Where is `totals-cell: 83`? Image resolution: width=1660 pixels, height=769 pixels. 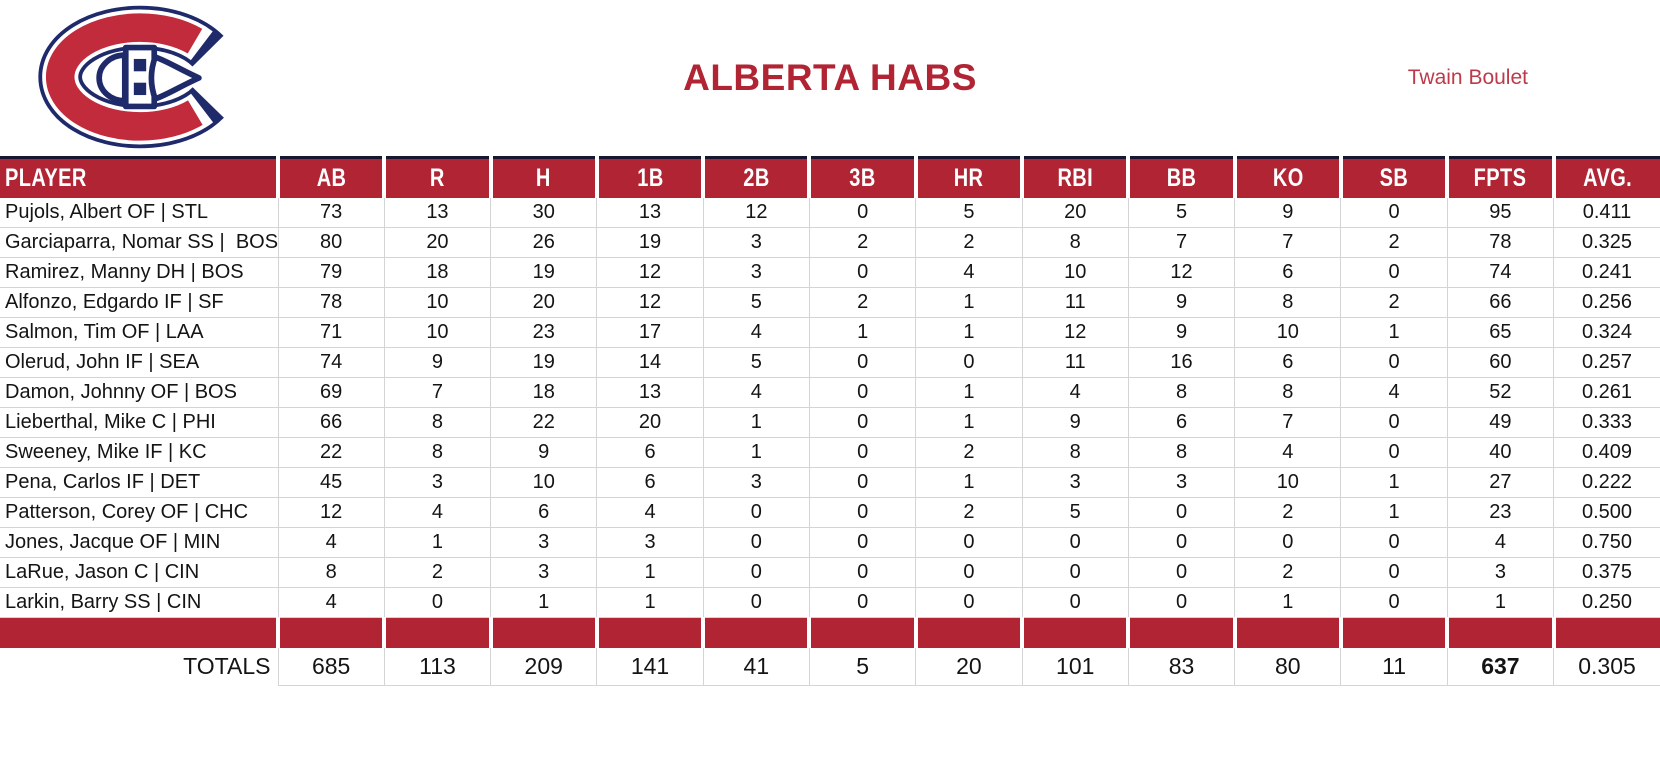
totals-cell: 83 is located at coordinates (1182, 666).